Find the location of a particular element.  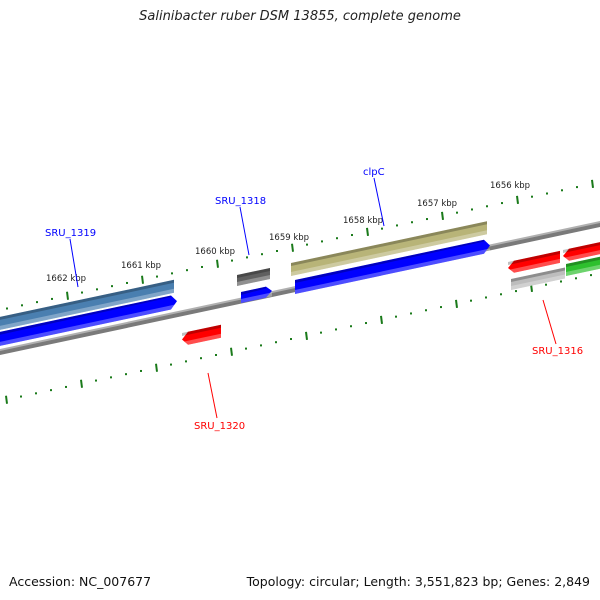

gene-clpc-shape is located at coordinates (389, 248).